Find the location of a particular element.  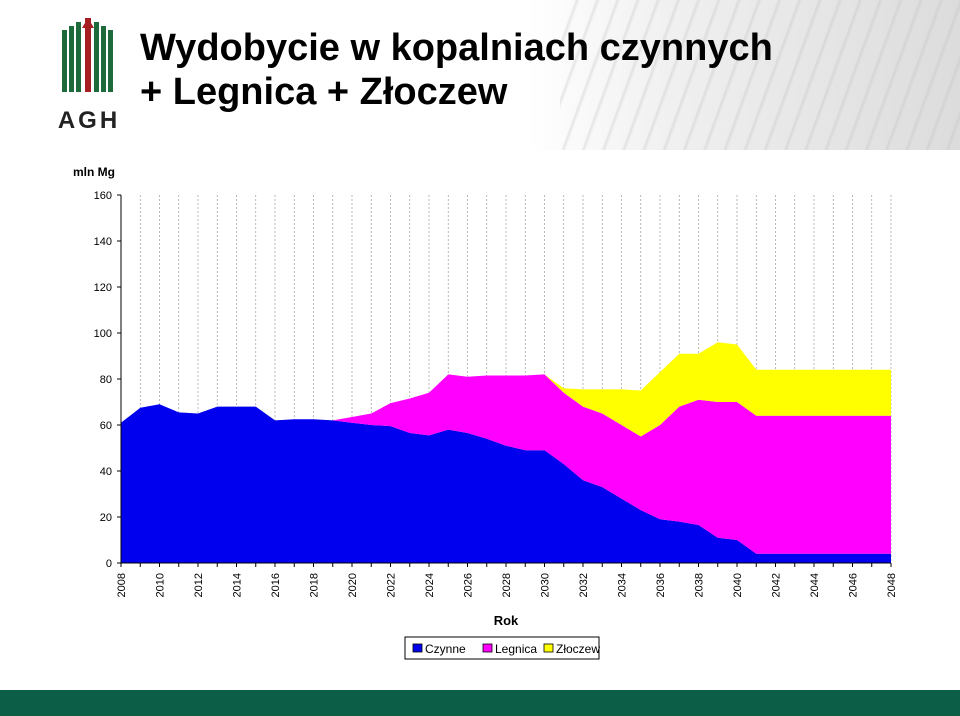

x-tick-label: 2020 is located at coordinates (353, 585).